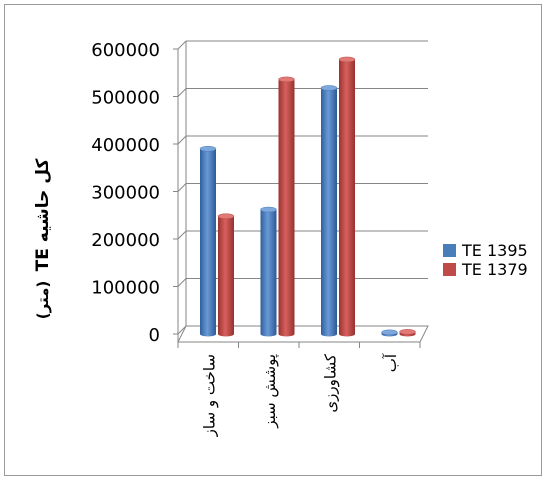  I want to click on x-tick-label: کشاورزی, so click(330, 382).